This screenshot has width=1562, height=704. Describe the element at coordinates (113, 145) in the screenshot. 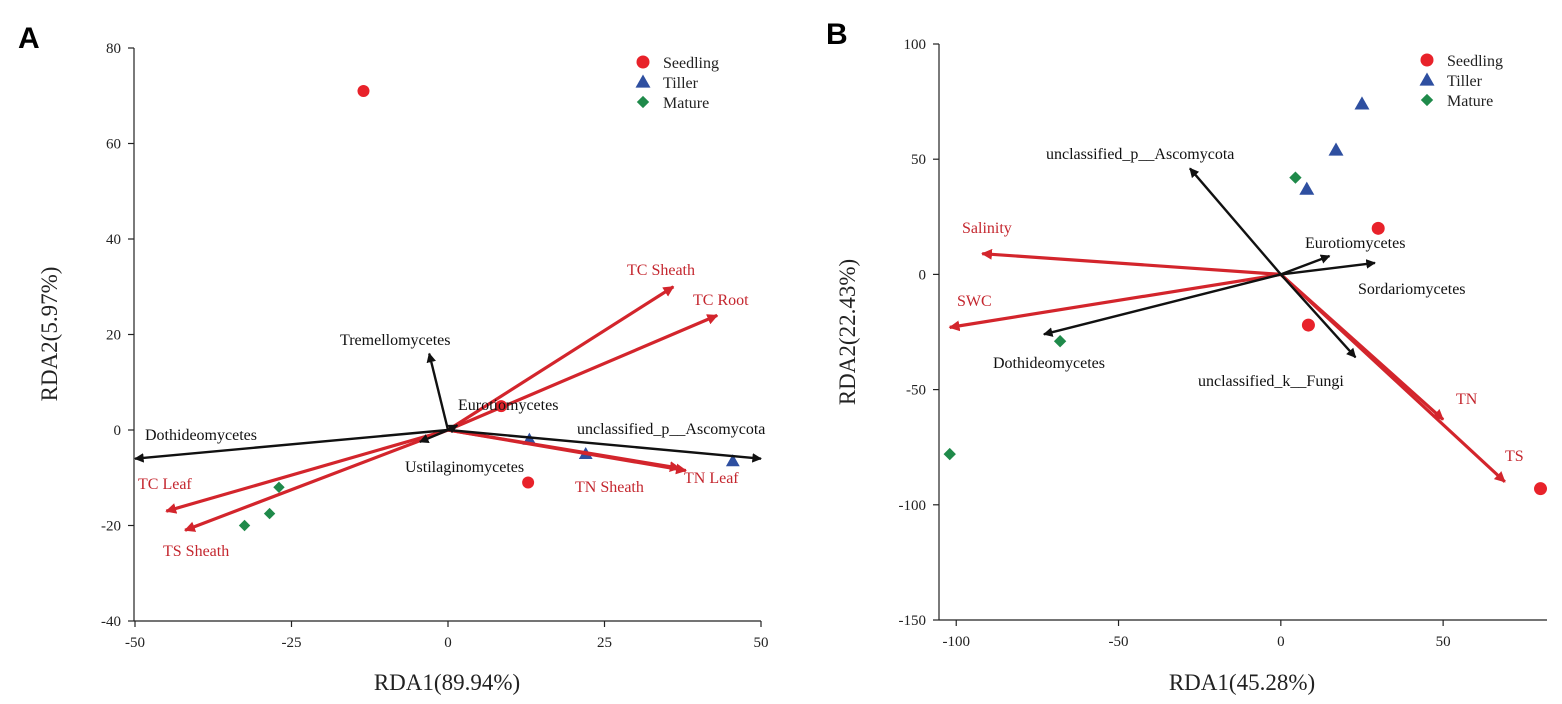

I see `y-tick-label: 60` at that location.